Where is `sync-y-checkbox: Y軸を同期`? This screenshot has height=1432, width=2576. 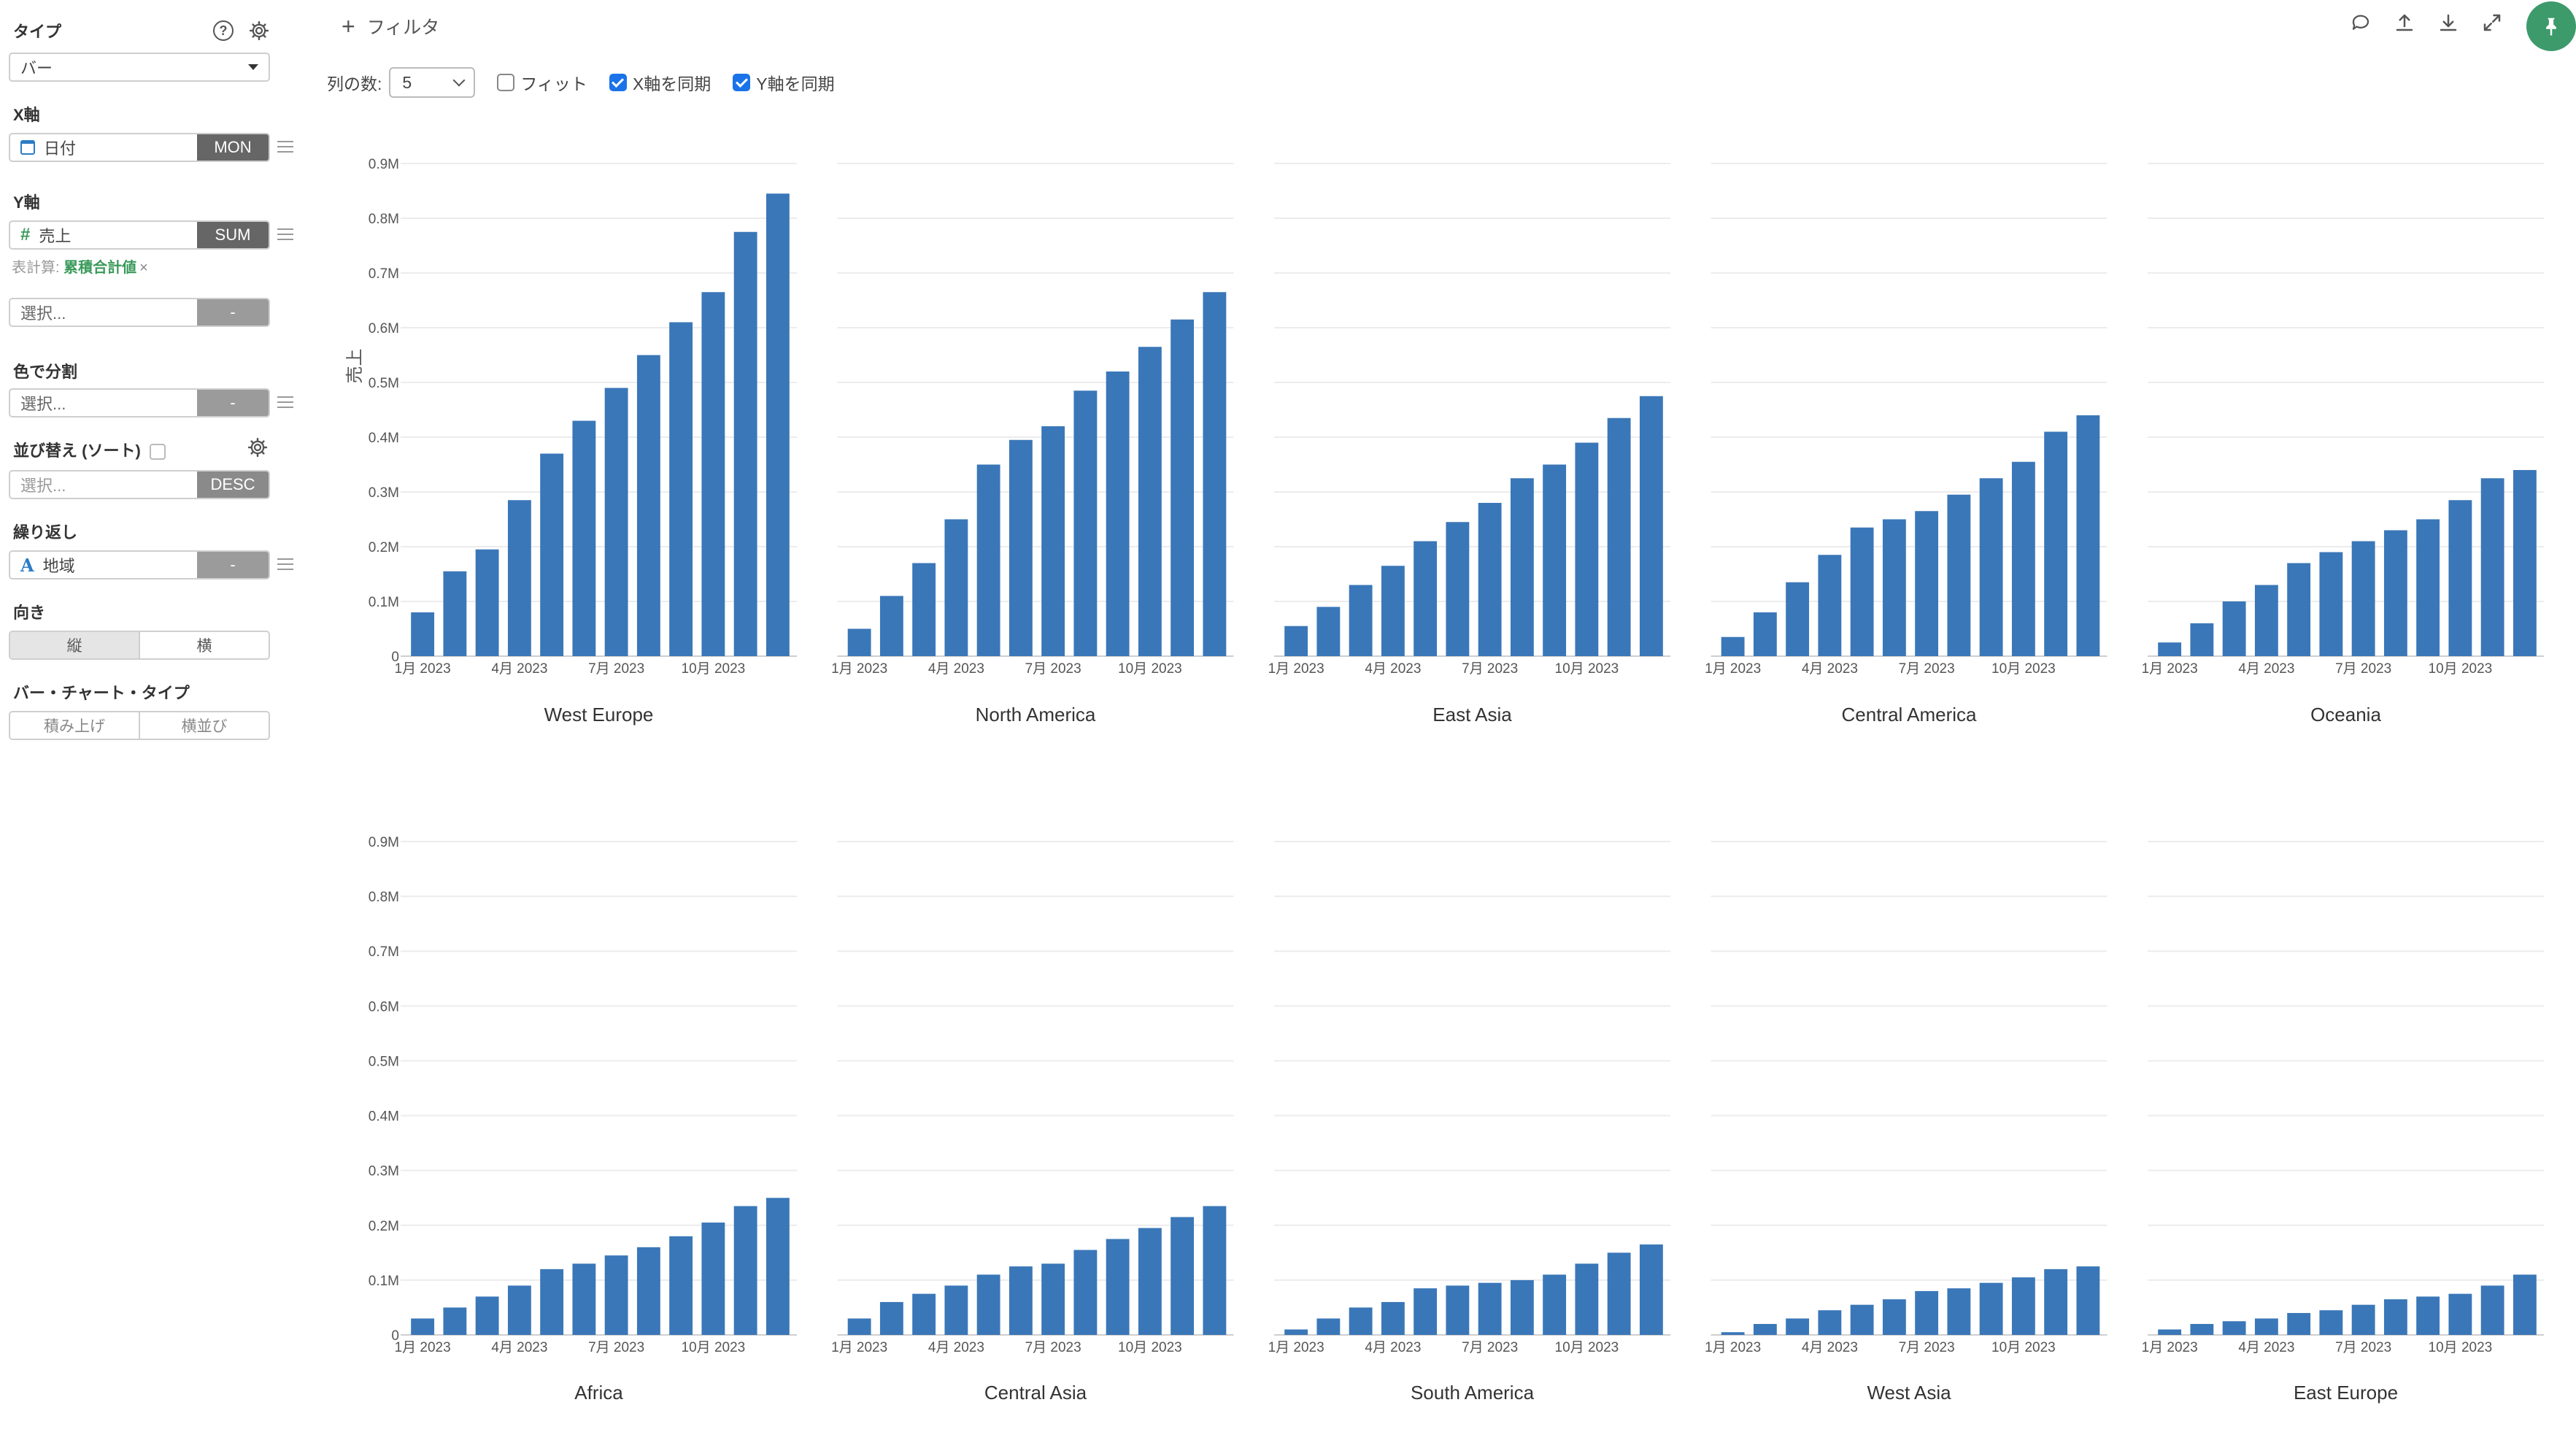 sync-y-checkbox: Y軸を同期 is located at coordinates (784, 82).